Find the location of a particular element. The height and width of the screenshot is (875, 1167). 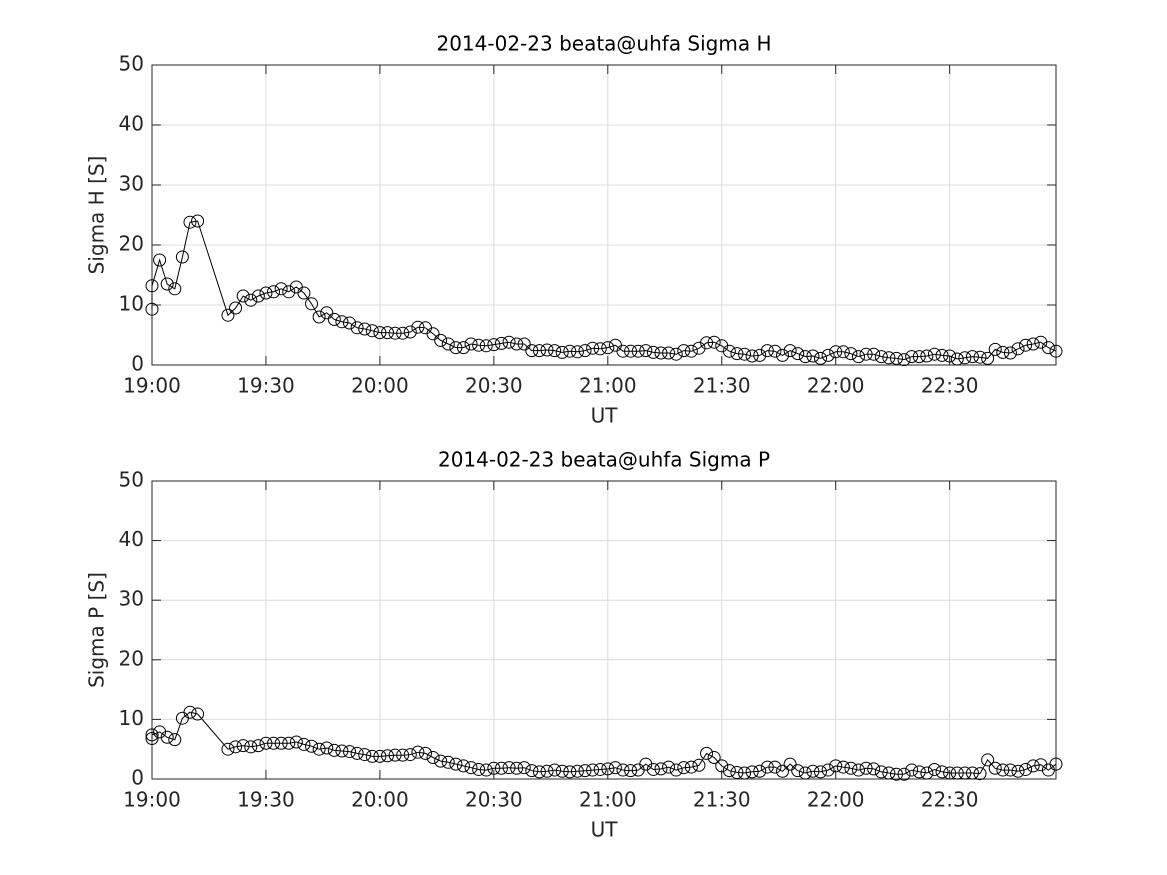

x-tick-label: 20:30 is located at coordinates (494, 386).